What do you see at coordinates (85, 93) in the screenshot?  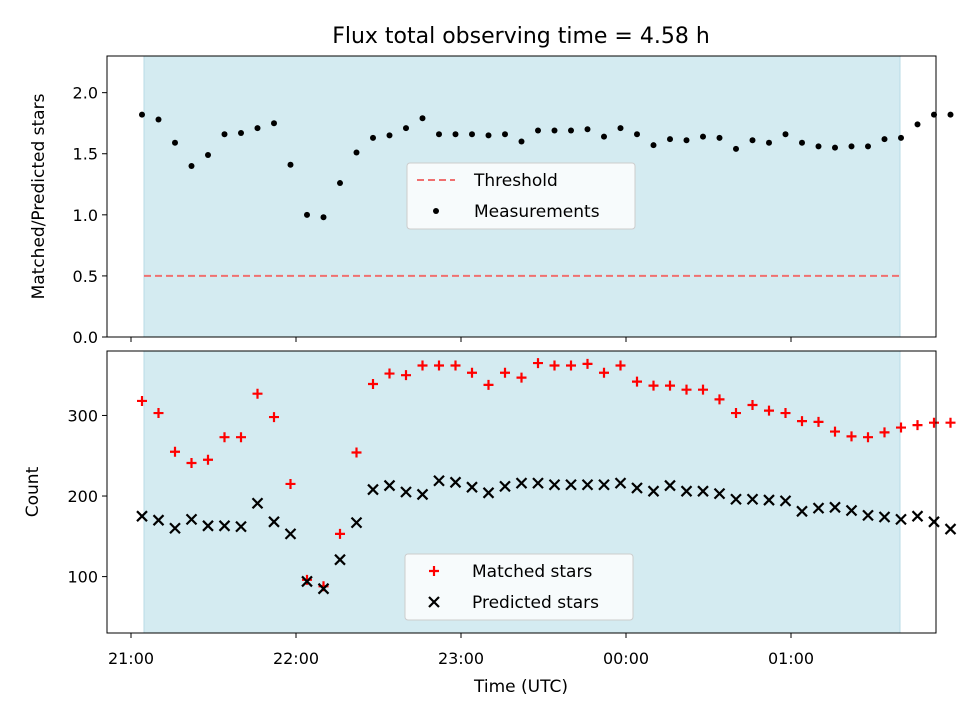 I see `y-tick-label: 2.0` at bounding box center [85, 93].